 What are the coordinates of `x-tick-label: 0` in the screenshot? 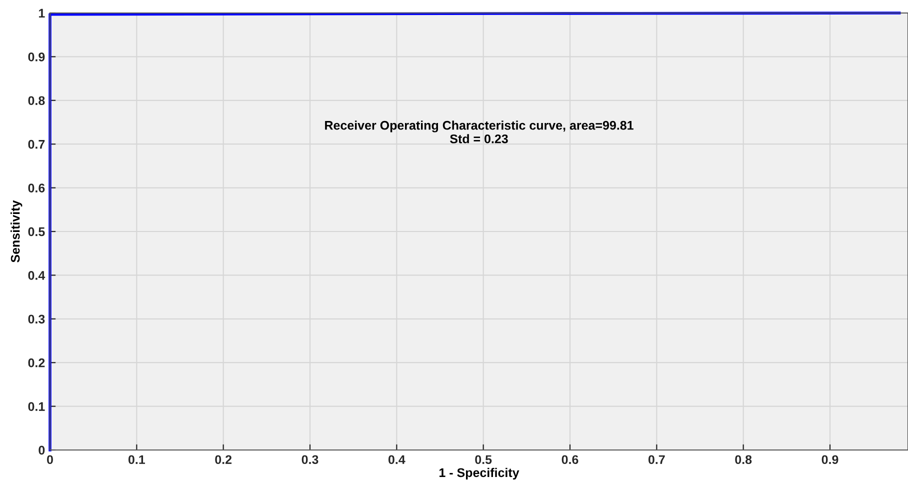 It's located at (50, 459).